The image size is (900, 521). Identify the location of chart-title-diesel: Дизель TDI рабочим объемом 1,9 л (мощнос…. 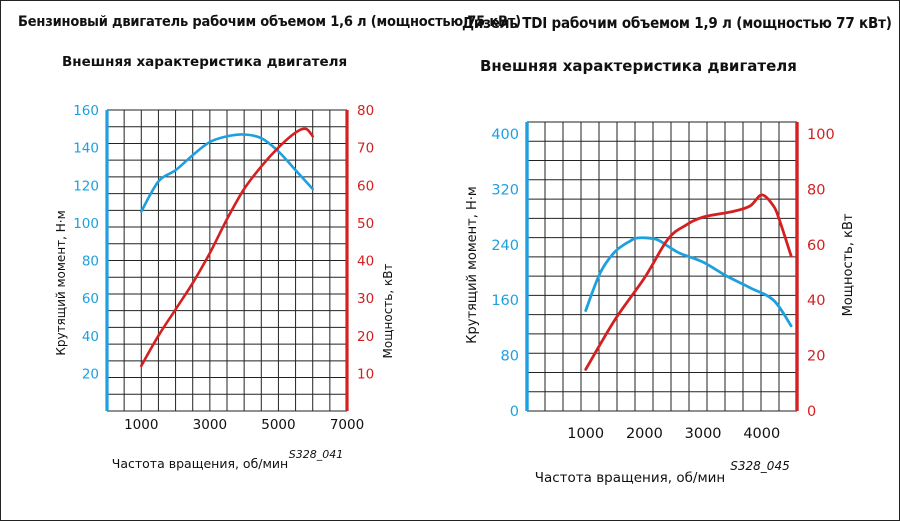
(677, 23).